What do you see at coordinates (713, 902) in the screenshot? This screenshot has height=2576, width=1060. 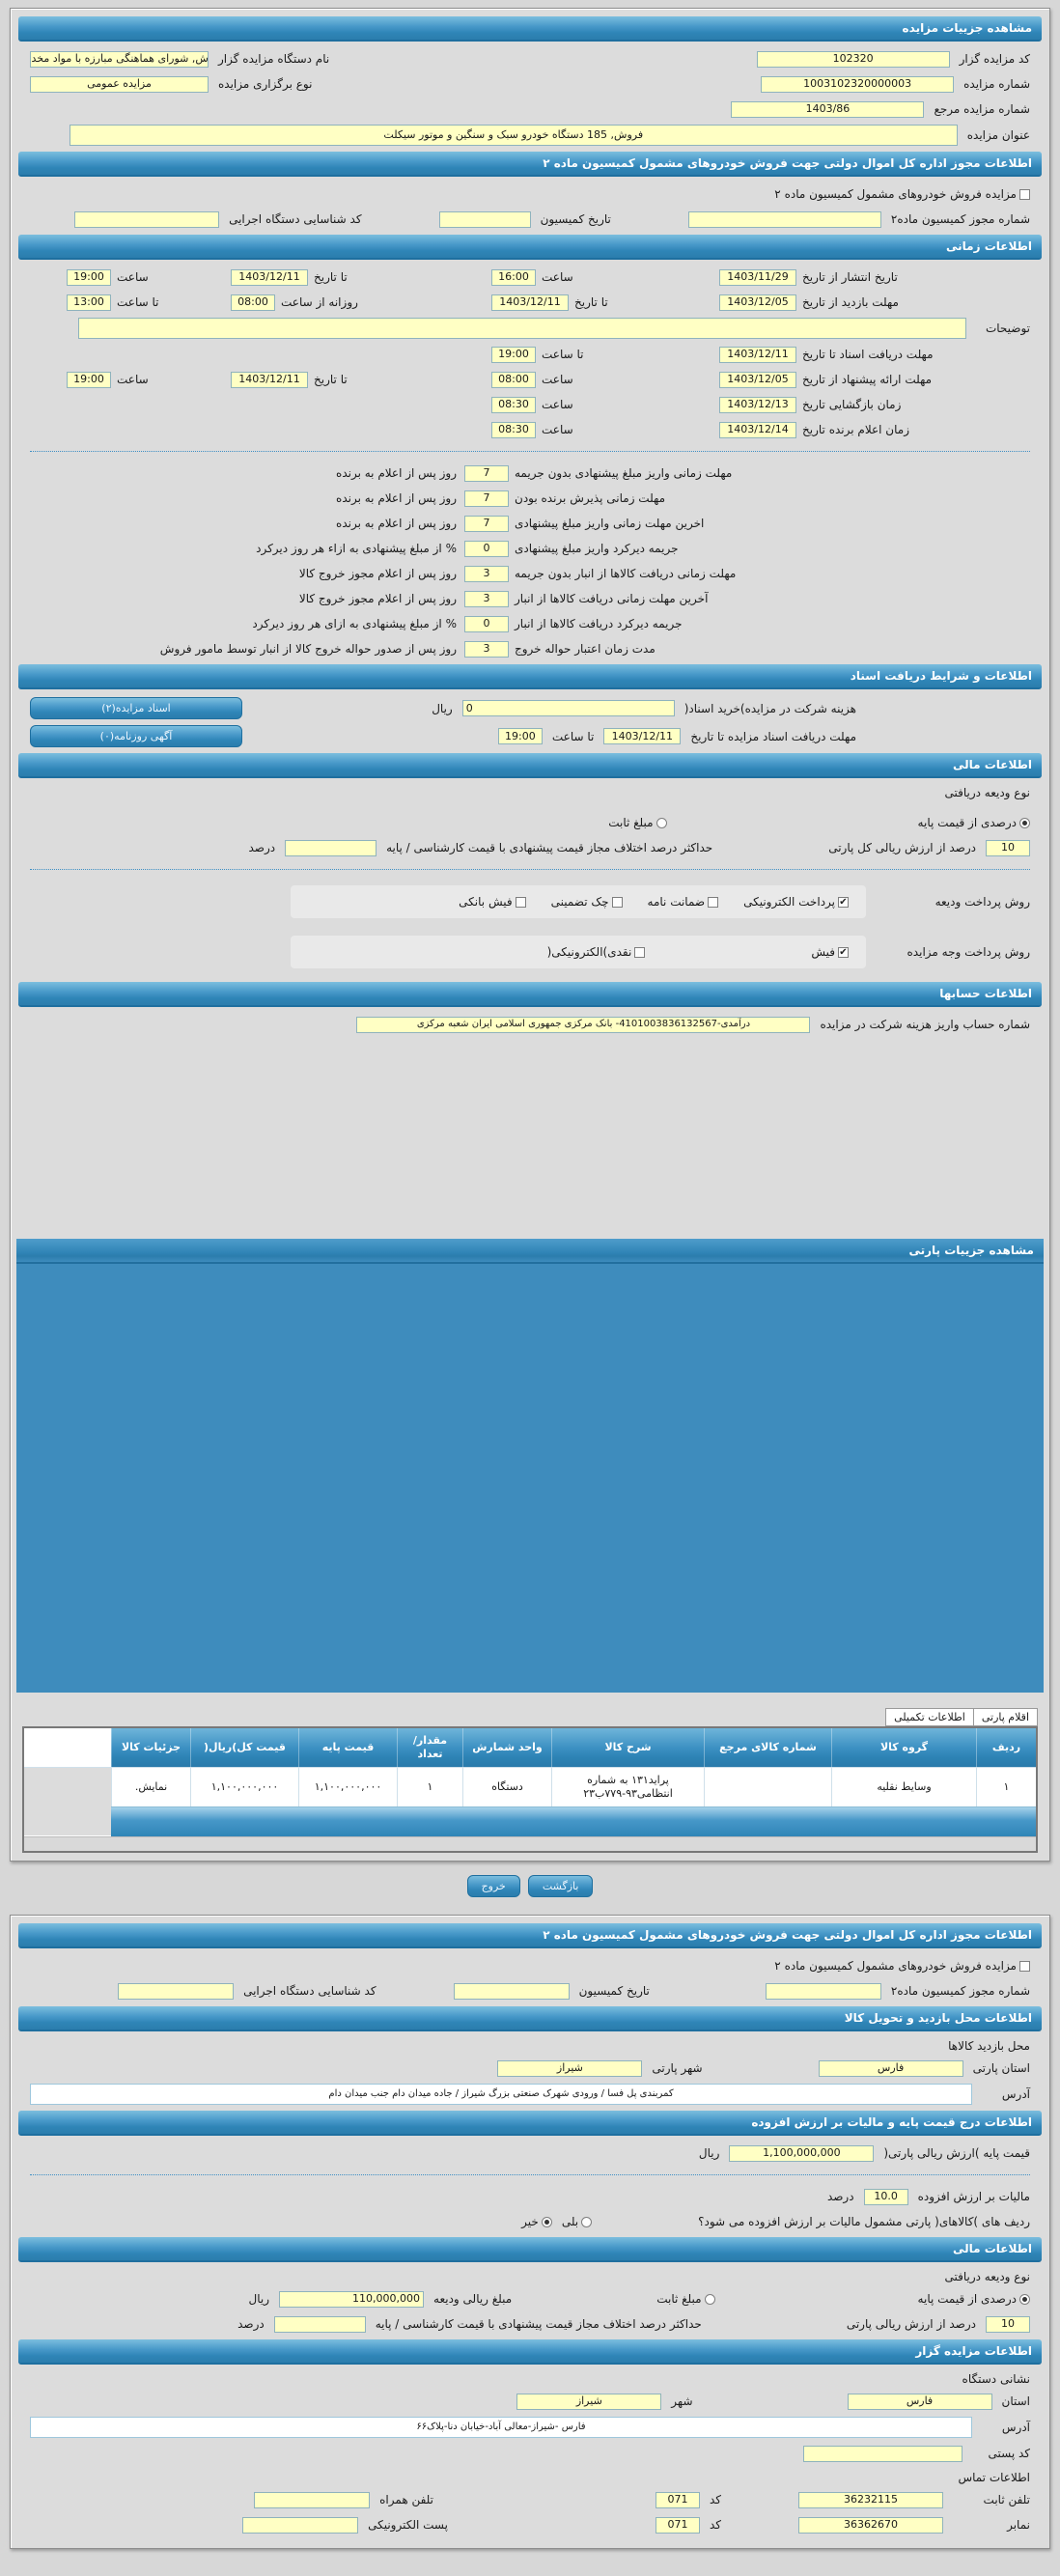 I see `checkbox-guarantee-letter` at bounding box center [713, 902].